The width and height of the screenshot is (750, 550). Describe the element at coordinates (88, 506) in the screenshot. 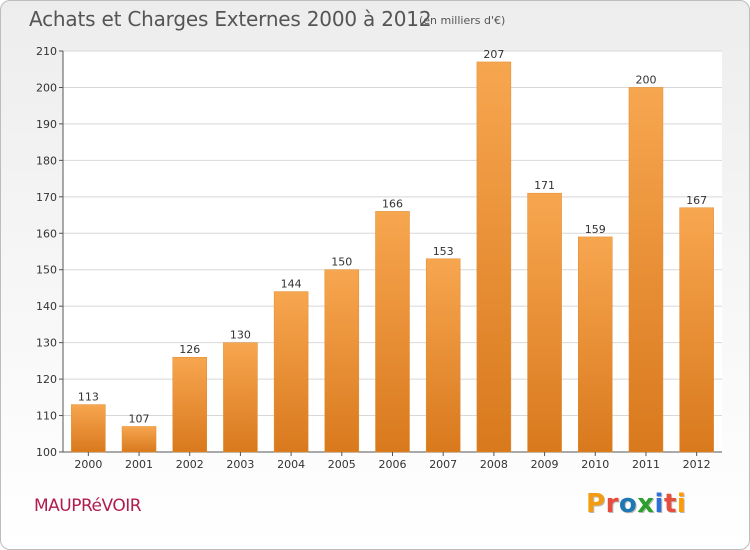

I see `commune-name: MAUPRéVOIR` at that location.